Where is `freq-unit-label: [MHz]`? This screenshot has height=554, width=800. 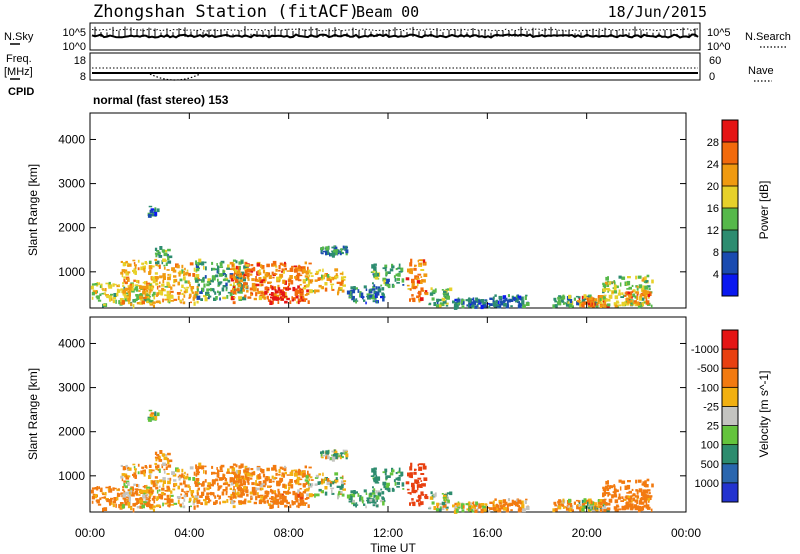
freq-unit-label: [MHz] is located at coordinates (18, 72).